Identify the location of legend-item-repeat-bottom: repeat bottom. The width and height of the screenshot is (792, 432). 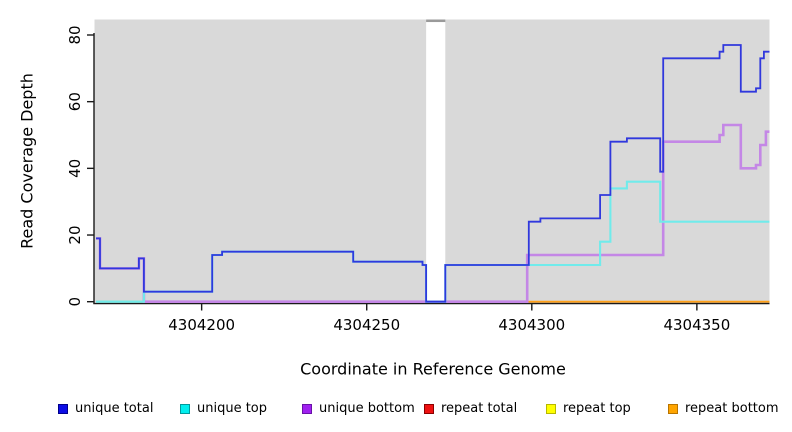
(723, 408).